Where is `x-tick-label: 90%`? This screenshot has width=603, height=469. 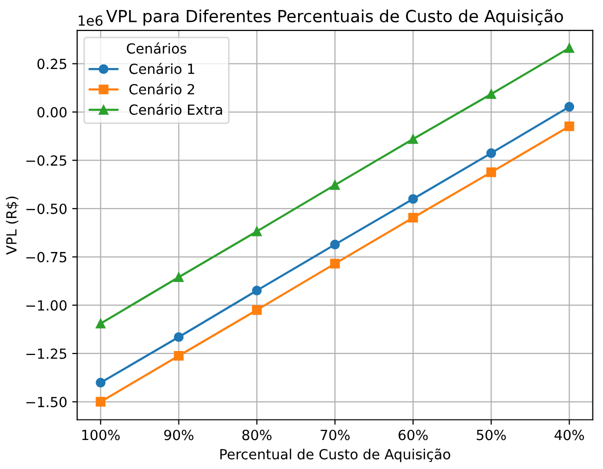 x-tick-label: 90% is located at coordinates (179, 435).